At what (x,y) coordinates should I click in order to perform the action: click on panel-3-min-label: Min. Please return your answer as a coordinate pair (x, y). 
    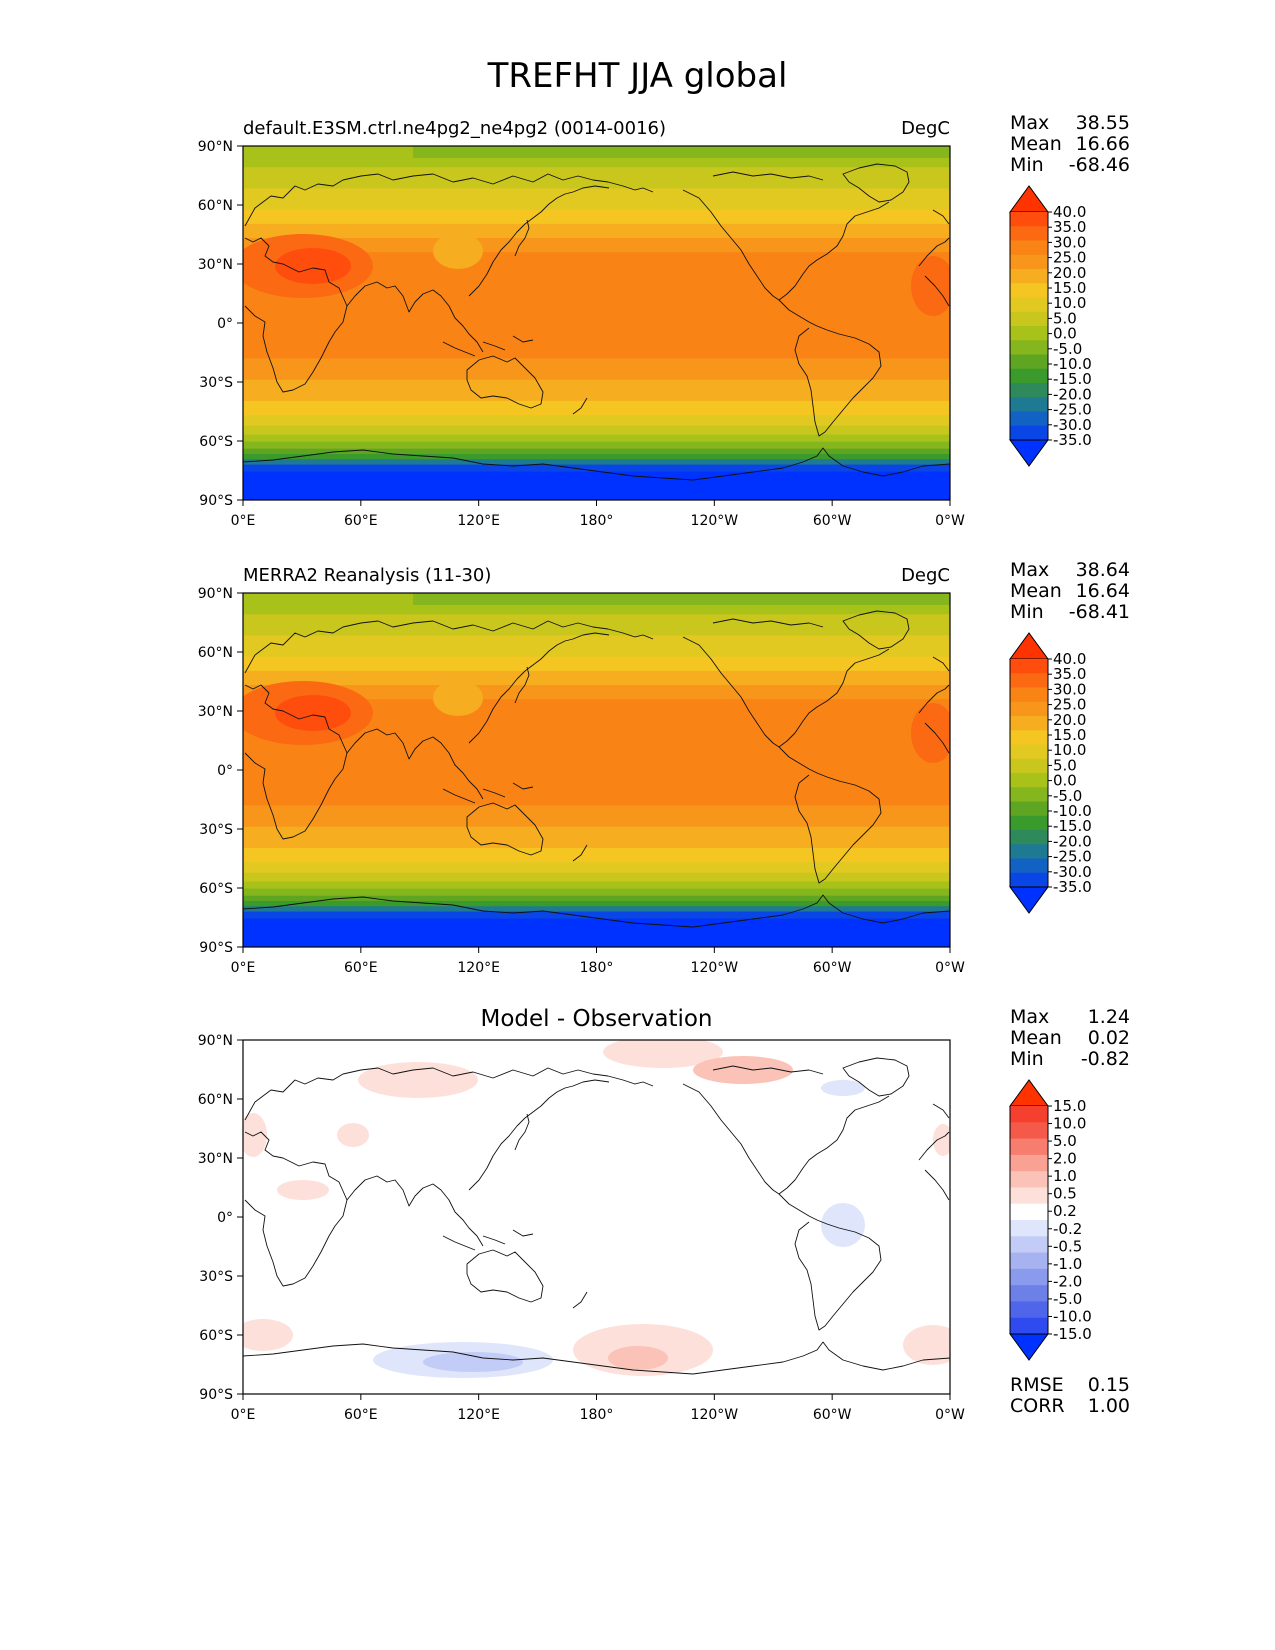
    Looking at the image, I should click on (1027, 1059).